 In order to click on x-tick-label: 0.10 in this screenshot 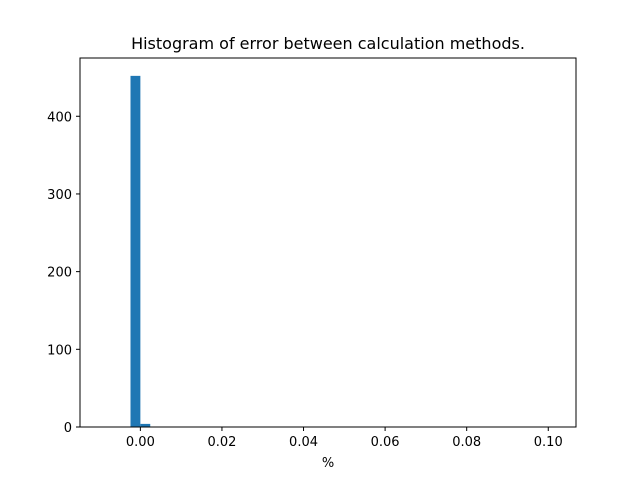, I will do `click(548, 442)`.